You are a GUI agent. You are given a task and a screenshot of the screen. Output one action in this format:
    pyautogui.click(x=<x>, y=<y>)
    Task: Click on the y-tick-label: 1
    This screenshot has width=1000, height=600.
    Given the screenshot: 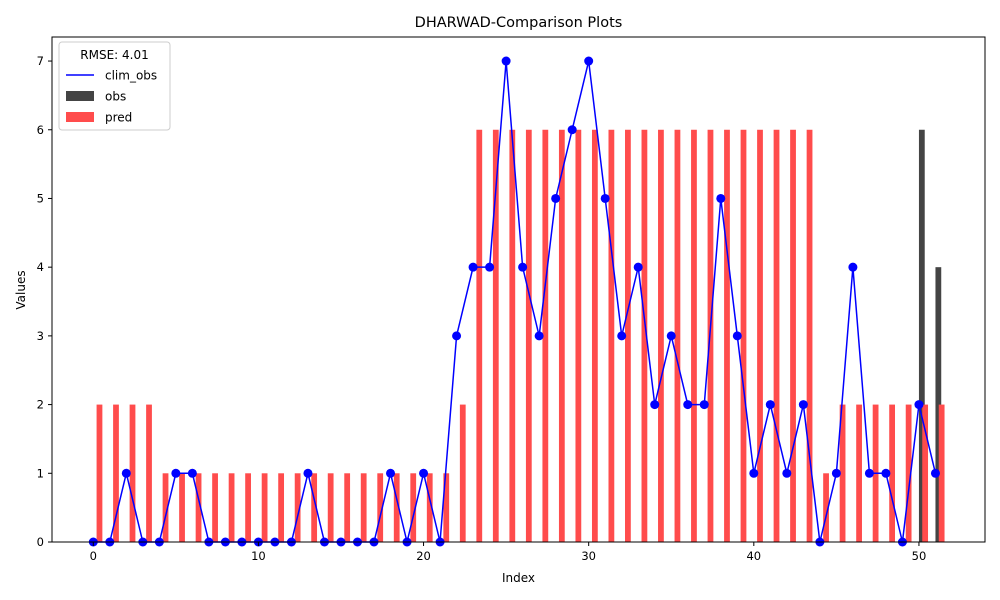 What is the action you would take?
    pyautogui.click(x=40, y=473)
    